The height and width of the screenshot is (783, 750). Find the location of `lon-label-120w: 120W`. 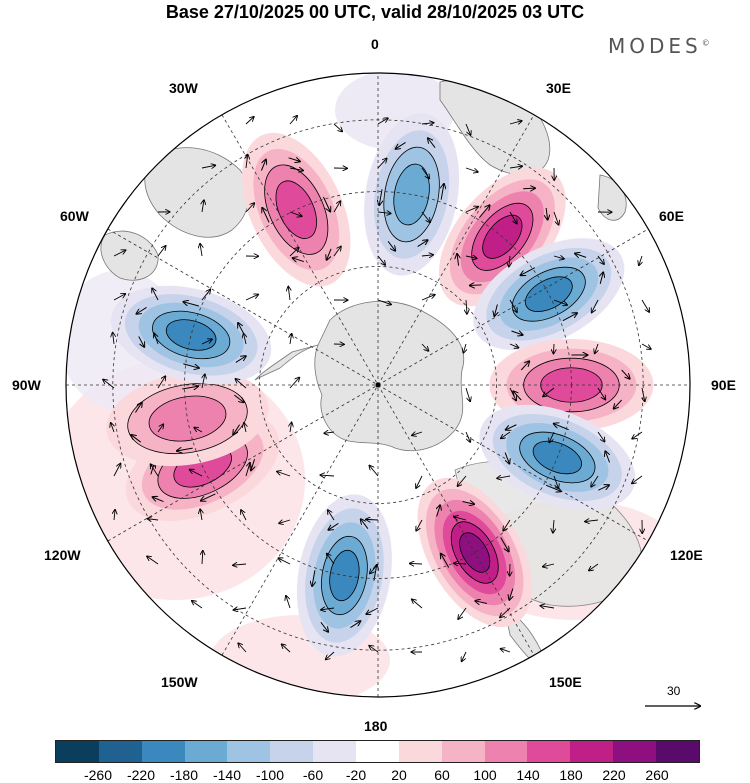

lon-label-120w: 120W is located at coordinates (62, 555).